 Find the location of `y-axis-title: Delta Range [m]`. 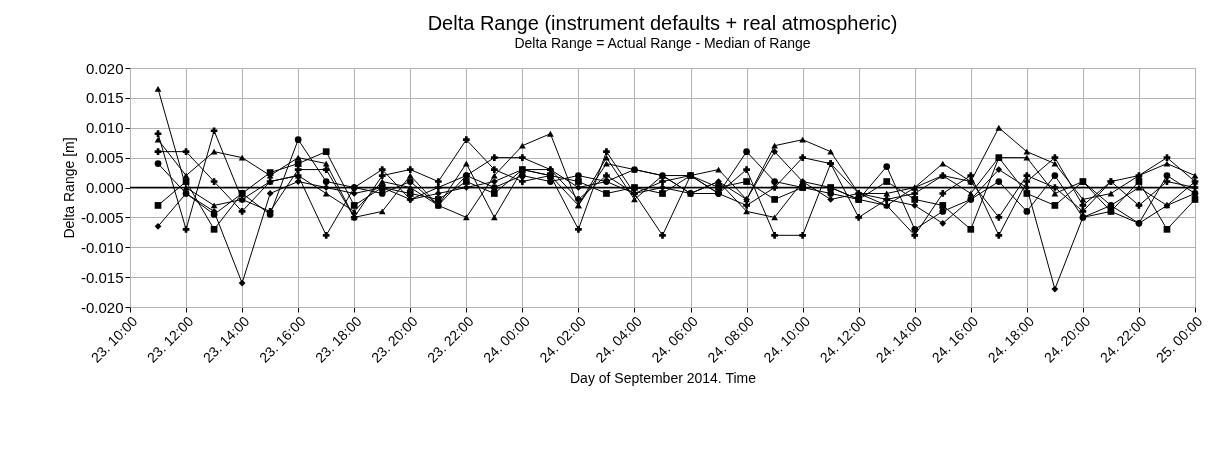

y-axis-title: Delta Range [m] is located at coordinates (68, 188).